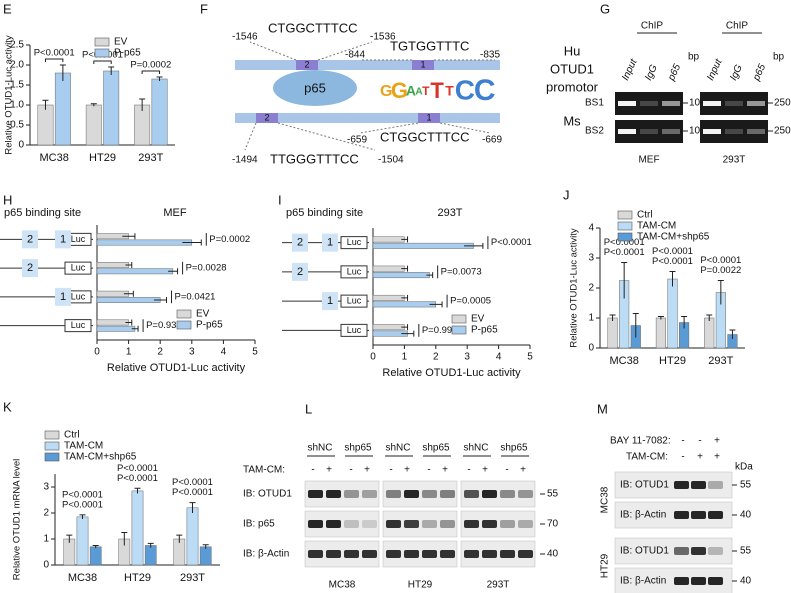  What do you see at coordinates (315, 88) in the screenshot?
I see `p65-shape` at bounding box center [315, 88].